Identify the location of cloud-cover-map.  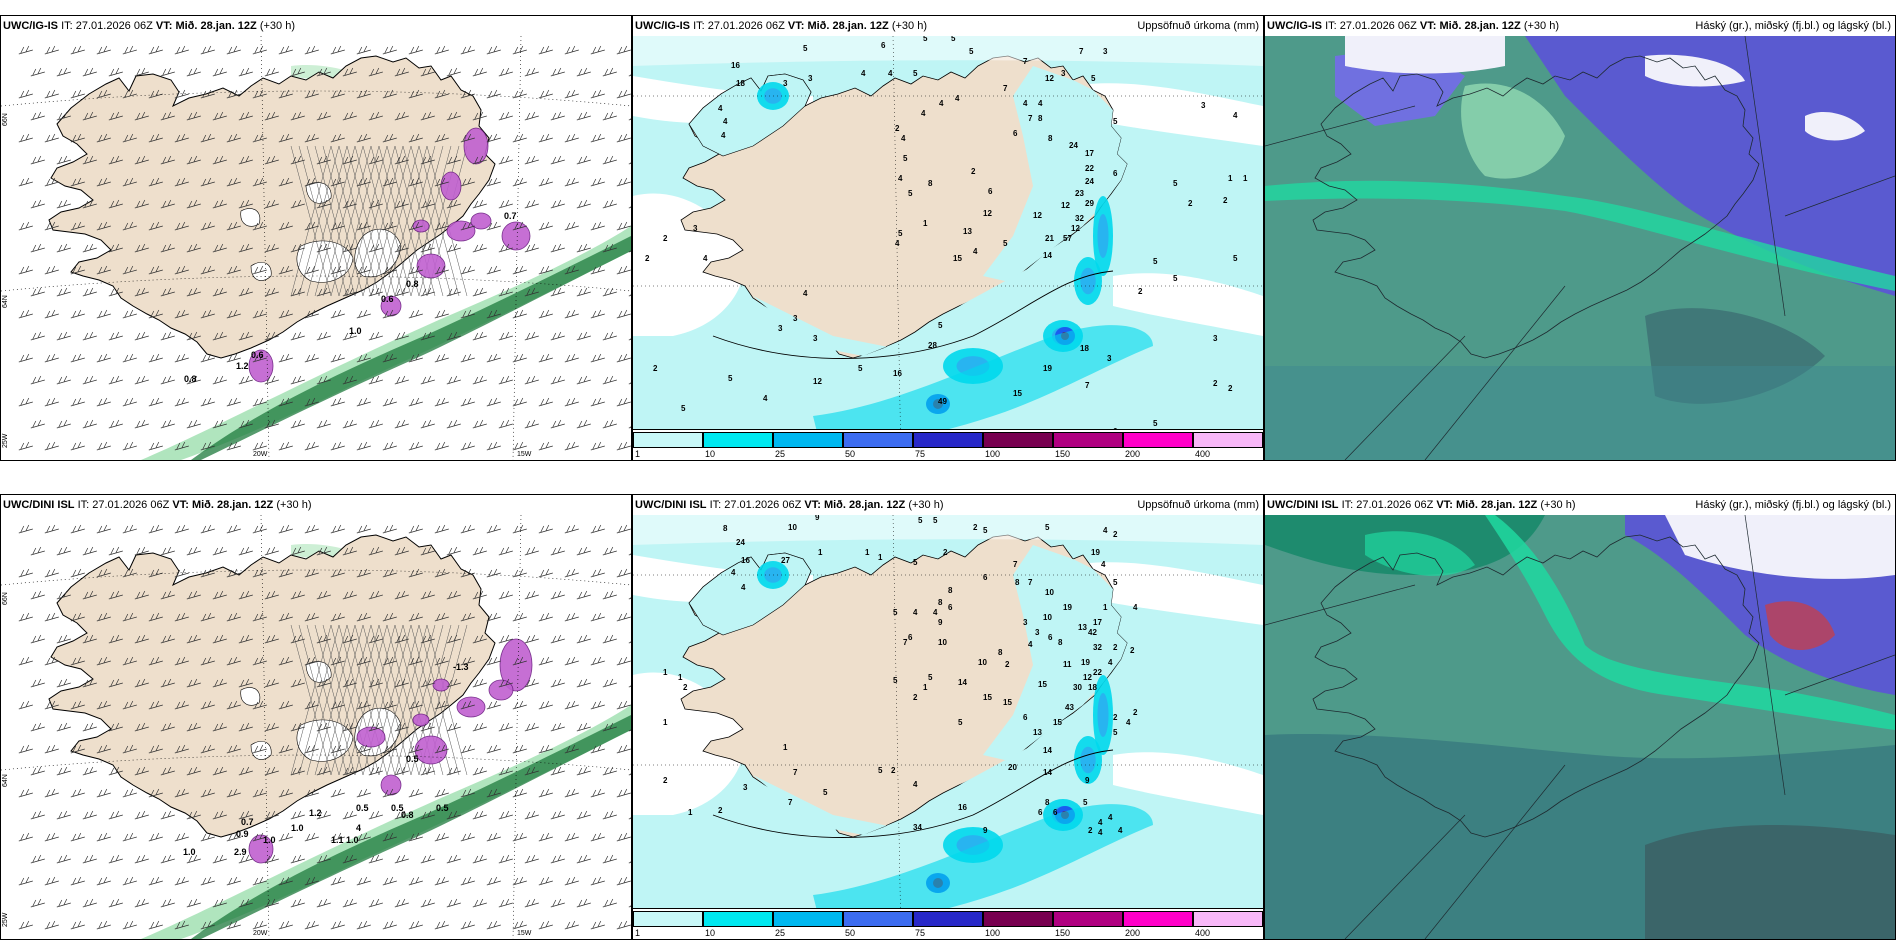
(1580, 248).